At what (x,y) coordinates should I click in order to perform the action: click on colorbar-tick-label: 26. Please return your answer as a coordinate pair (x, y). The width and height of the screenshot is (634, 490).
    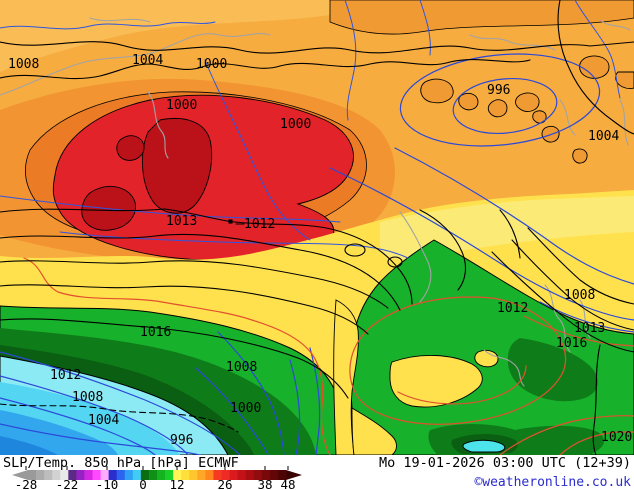
    Looking at the image, I should click on (224, 483).